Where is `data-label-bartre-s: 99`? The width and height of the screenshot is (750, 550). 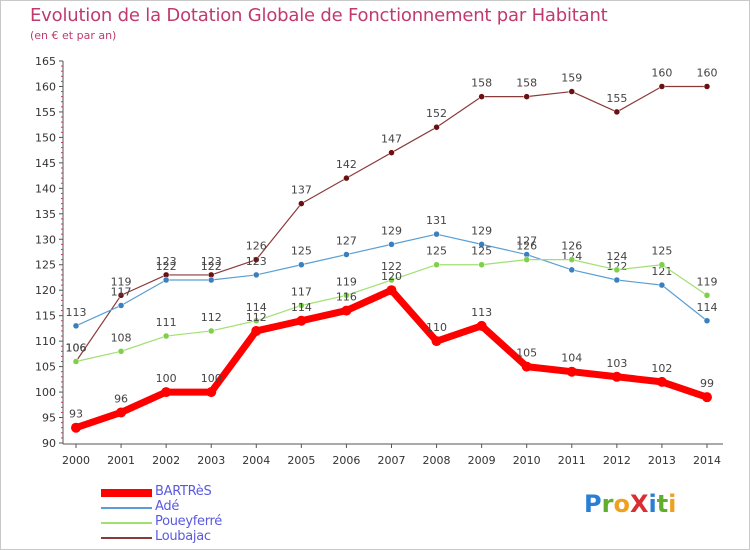 data-label-bartre-s: 99 is located at coordinates (707, 383).